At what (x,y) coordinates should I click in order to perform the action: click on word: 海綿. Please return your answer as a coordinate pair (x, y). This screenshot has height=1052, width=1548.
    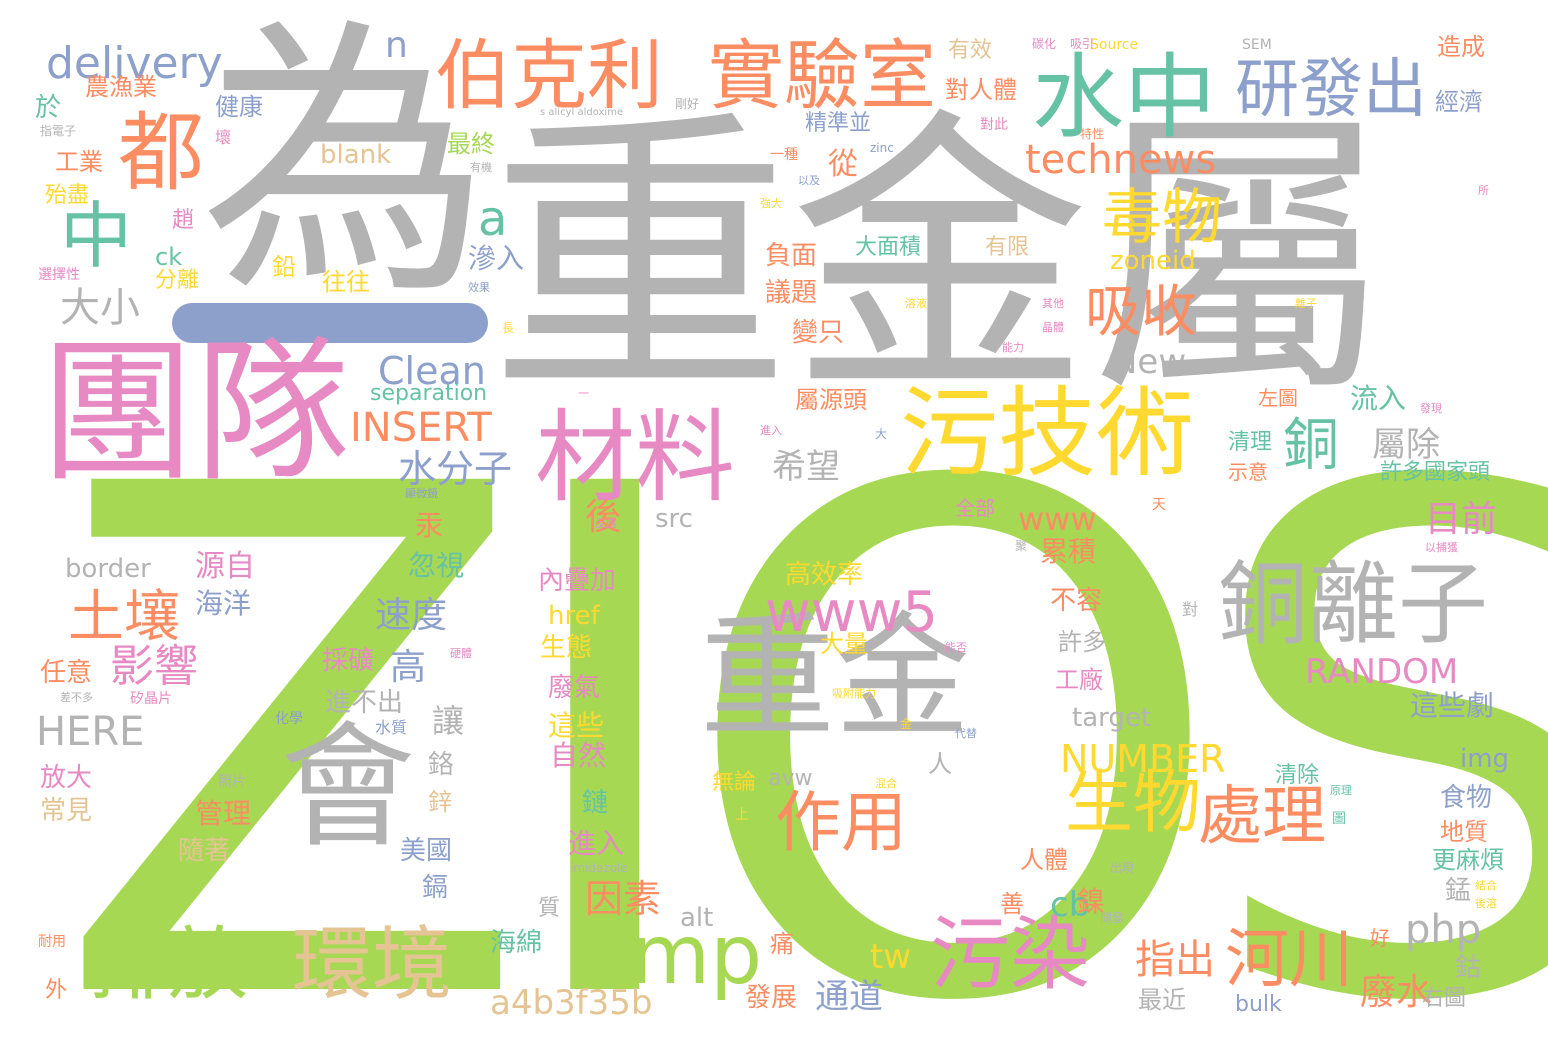
    Looking at the image, I should click on (516, 943).